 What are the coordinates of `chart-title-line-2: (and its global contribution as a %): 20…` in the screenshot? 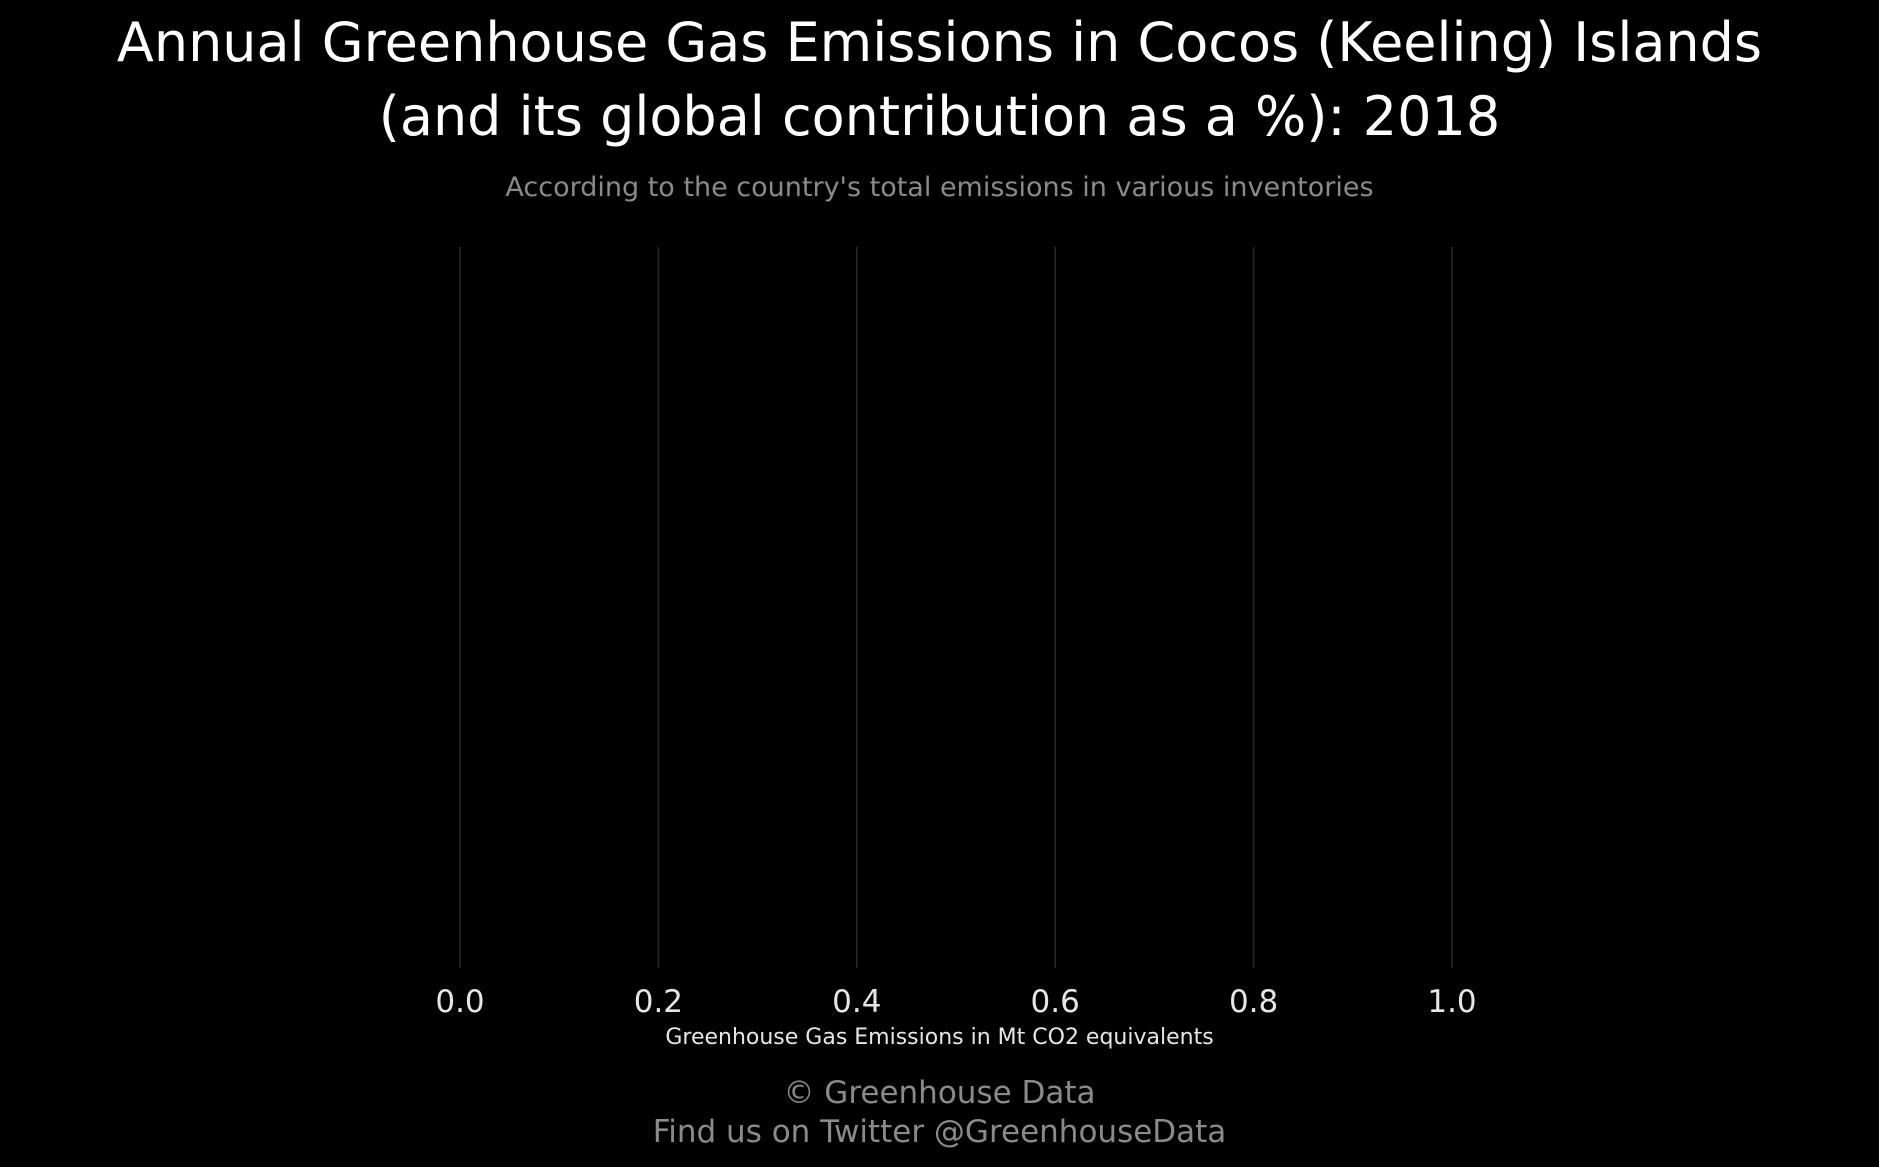 It's located at (939, 116).